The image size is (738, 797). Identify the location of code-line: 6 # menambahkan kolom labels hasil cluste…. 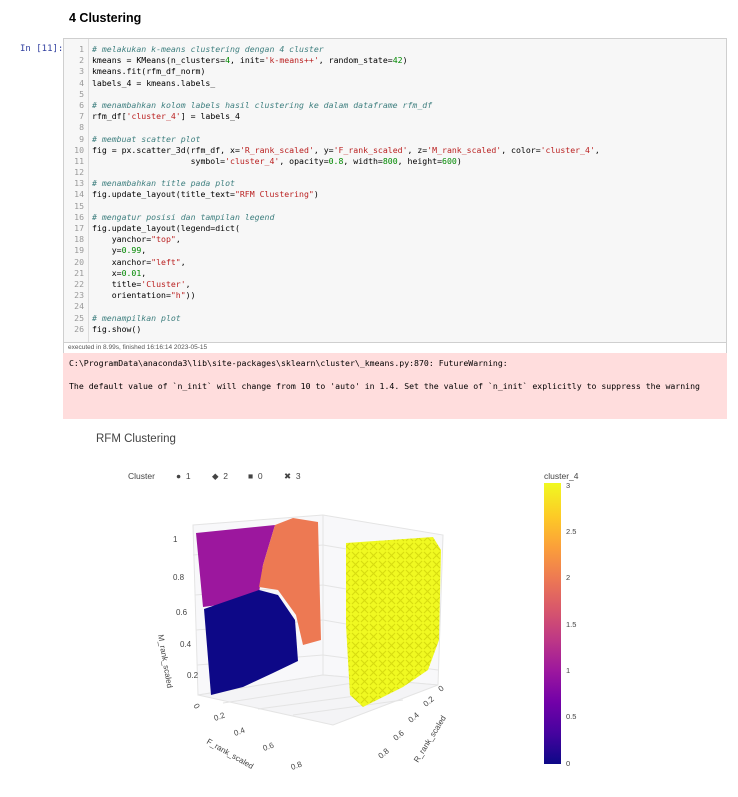
(395, 105).